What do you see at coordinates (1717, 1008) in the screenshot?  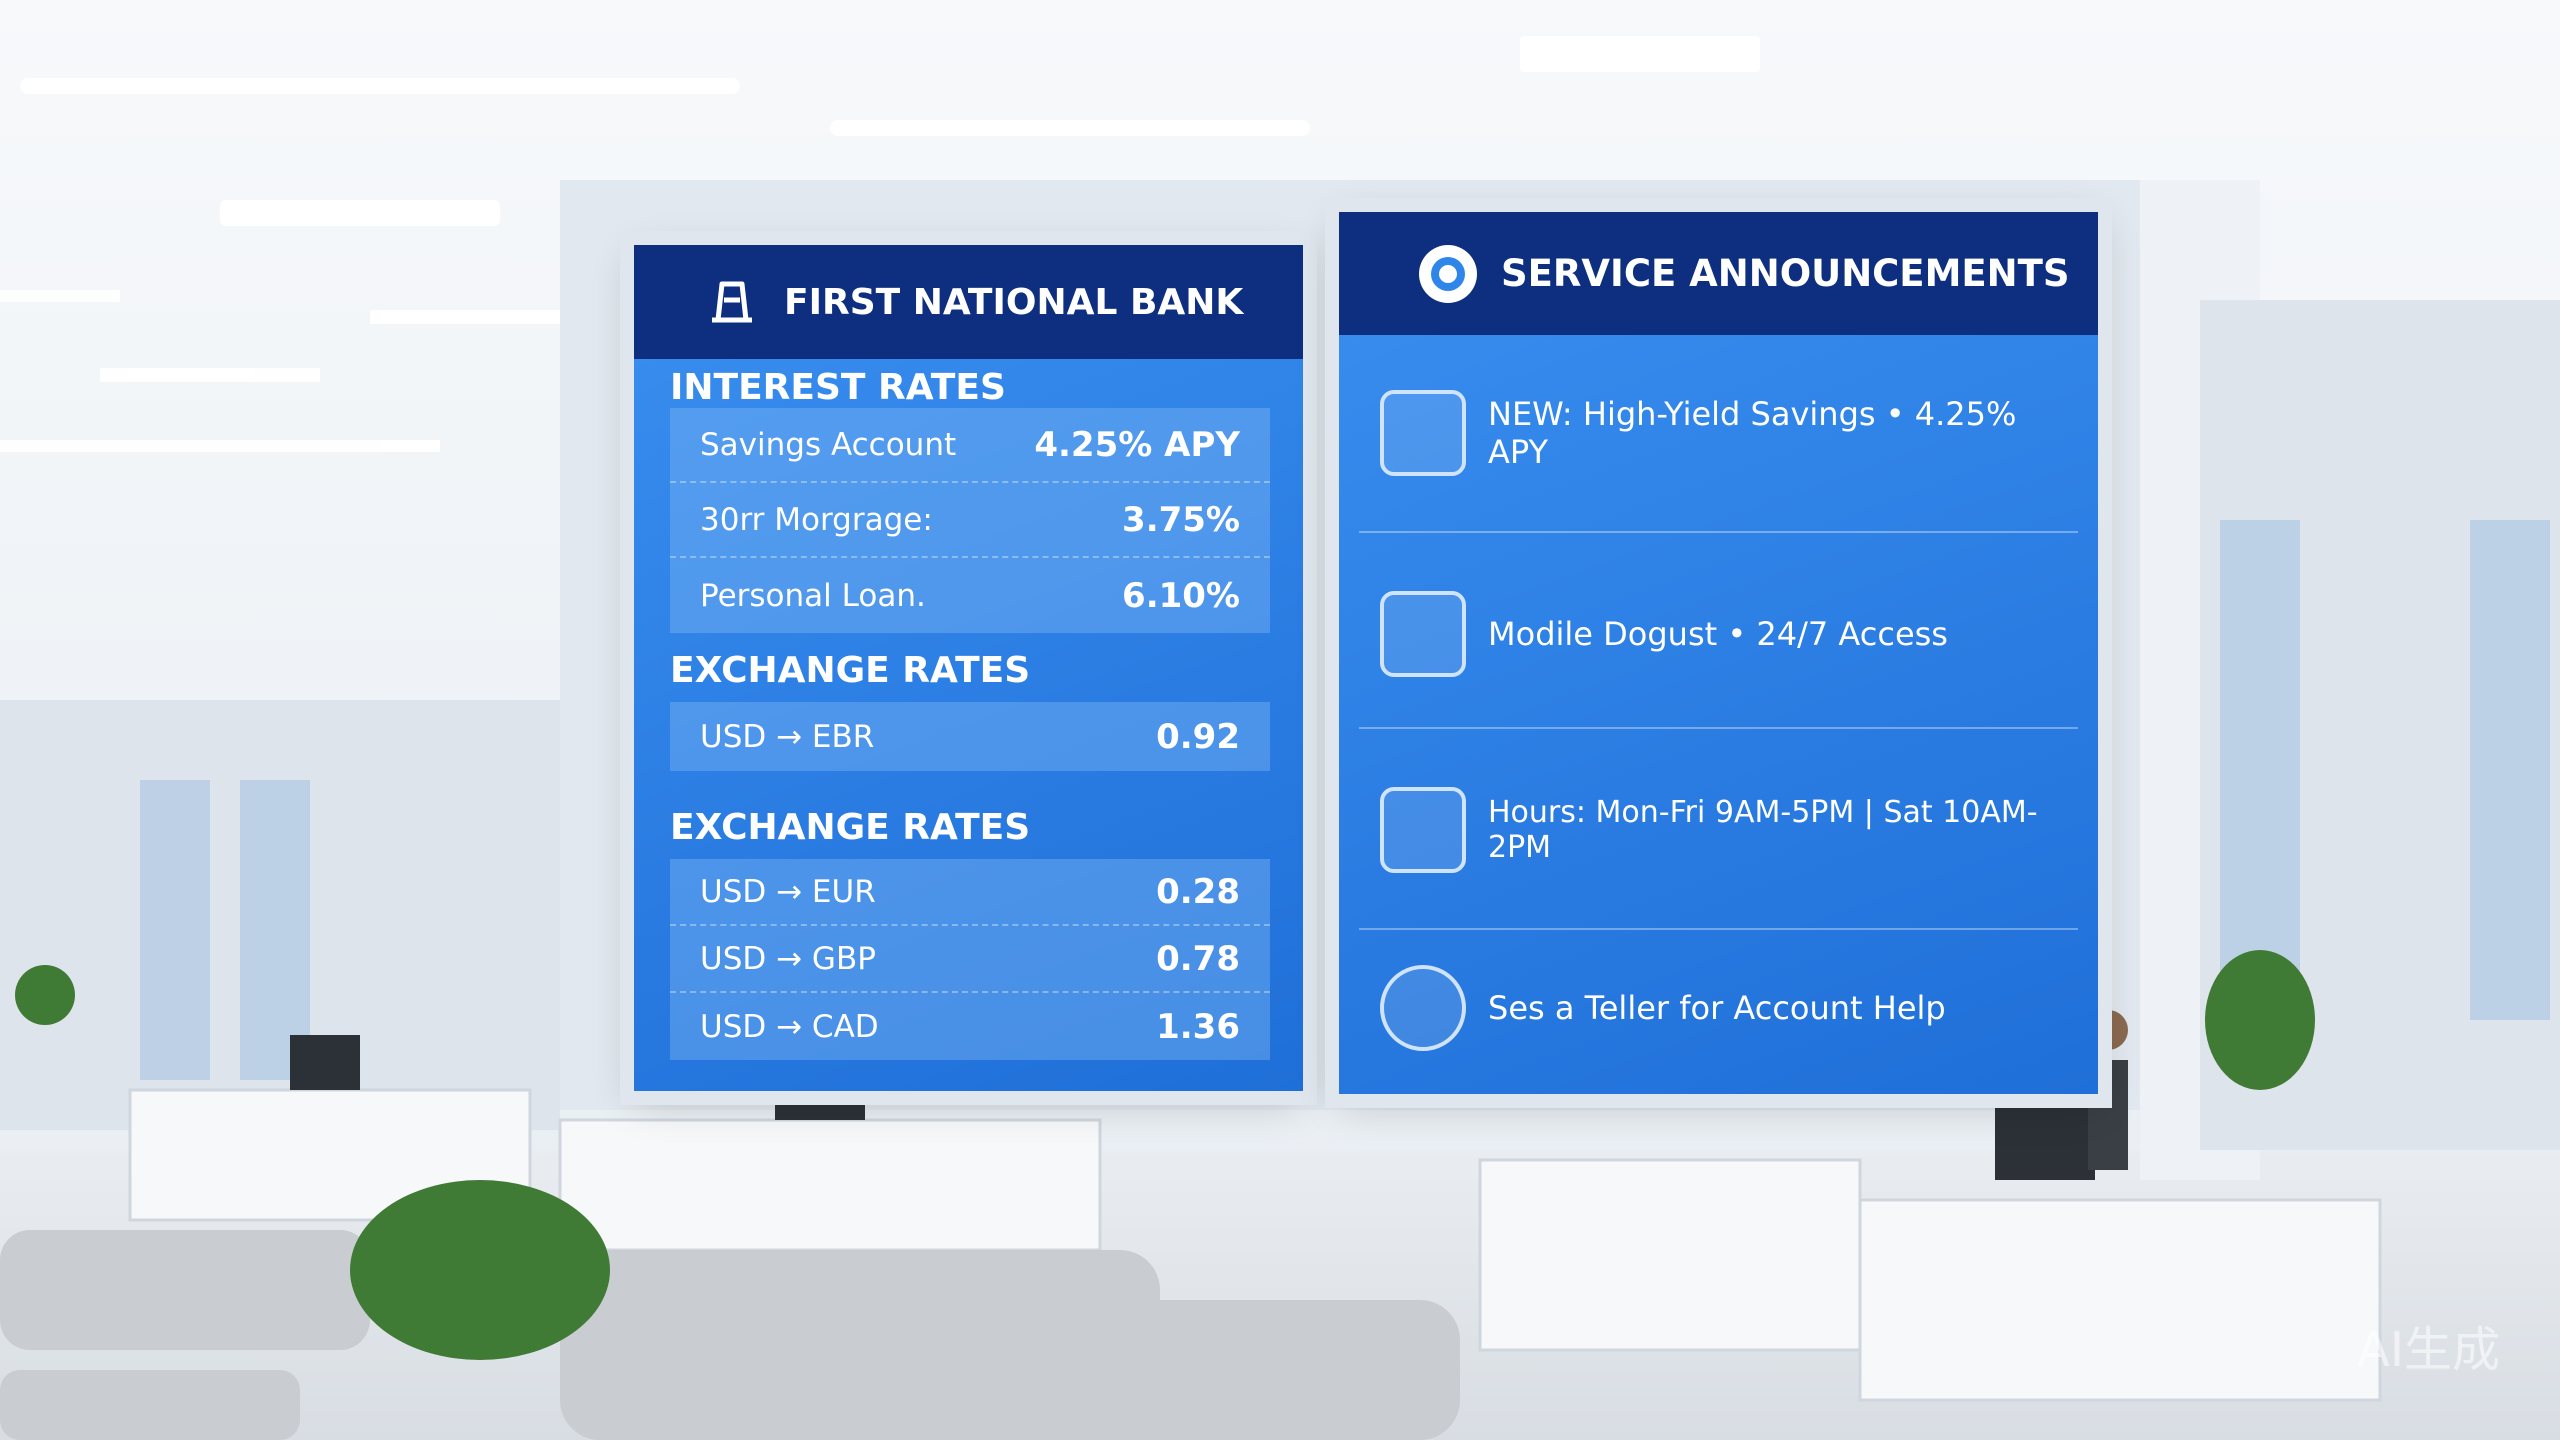 I see `announcement-text: Ses a Teller for Account Help` at bounding box center [1717, 1008].